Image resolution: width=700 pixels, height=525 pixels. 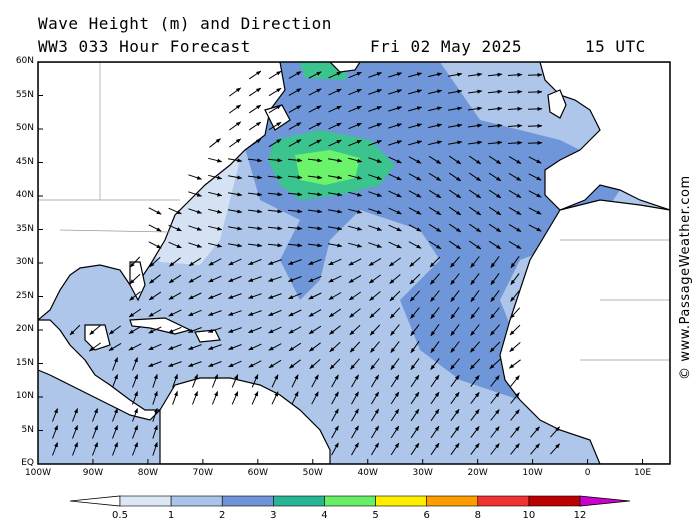 What do you see at coordinates (24, 128) in the screenshot?
I see `latitude-label: 50N` at bounding box center [24, 128].